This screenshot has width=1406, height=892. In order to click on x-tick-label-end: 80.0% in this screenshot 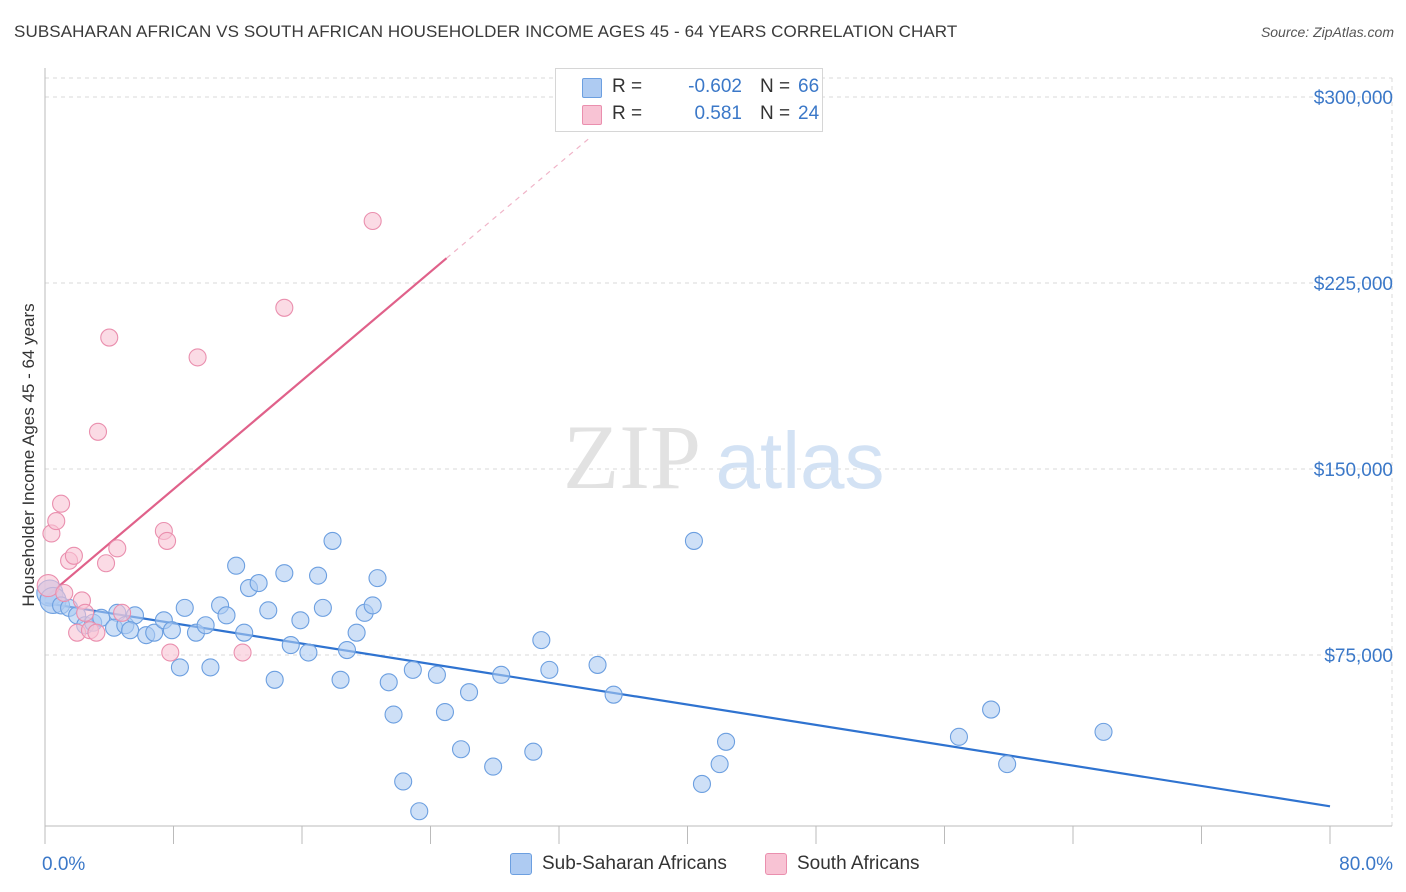, I will do `click(1366, 864)`.